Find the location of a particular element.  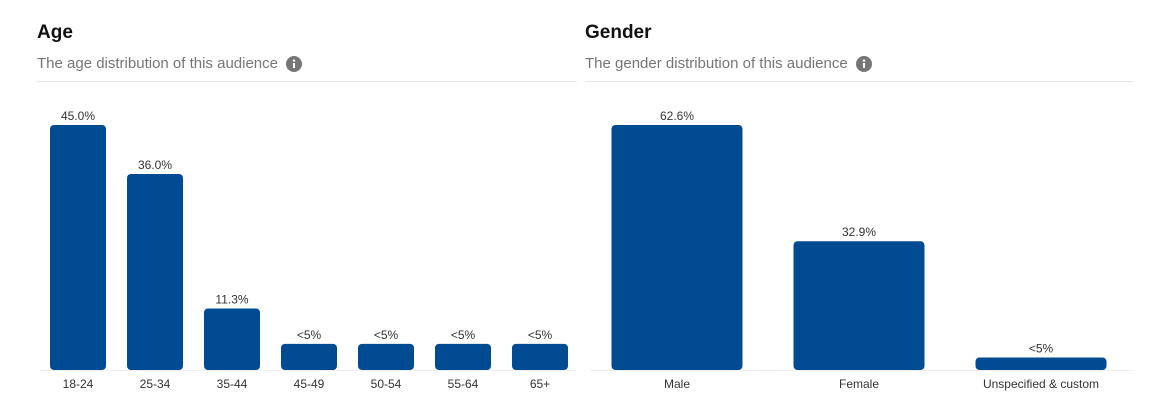

age-tick-label: 25-34 is located at coordinates (155, 384).